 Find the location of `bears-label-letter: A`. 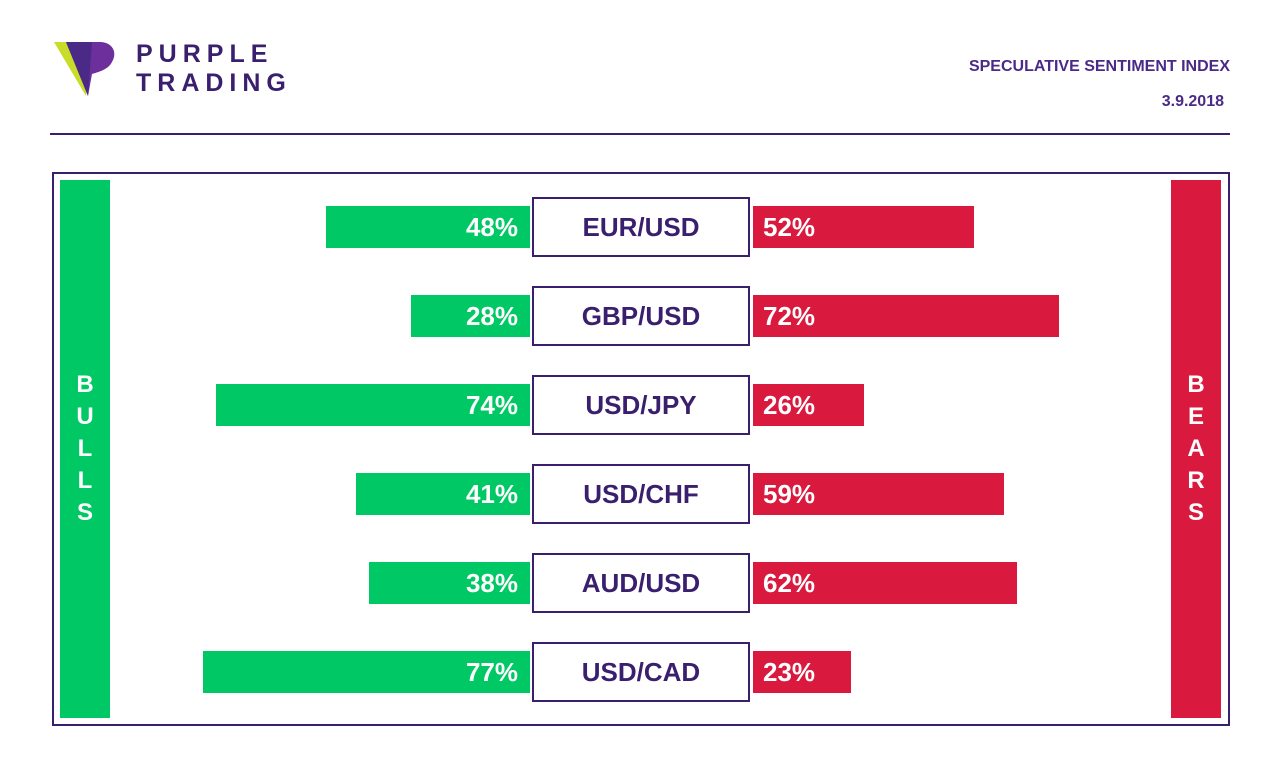

bears-label-letter: A is located at coordinates (1196, 448).